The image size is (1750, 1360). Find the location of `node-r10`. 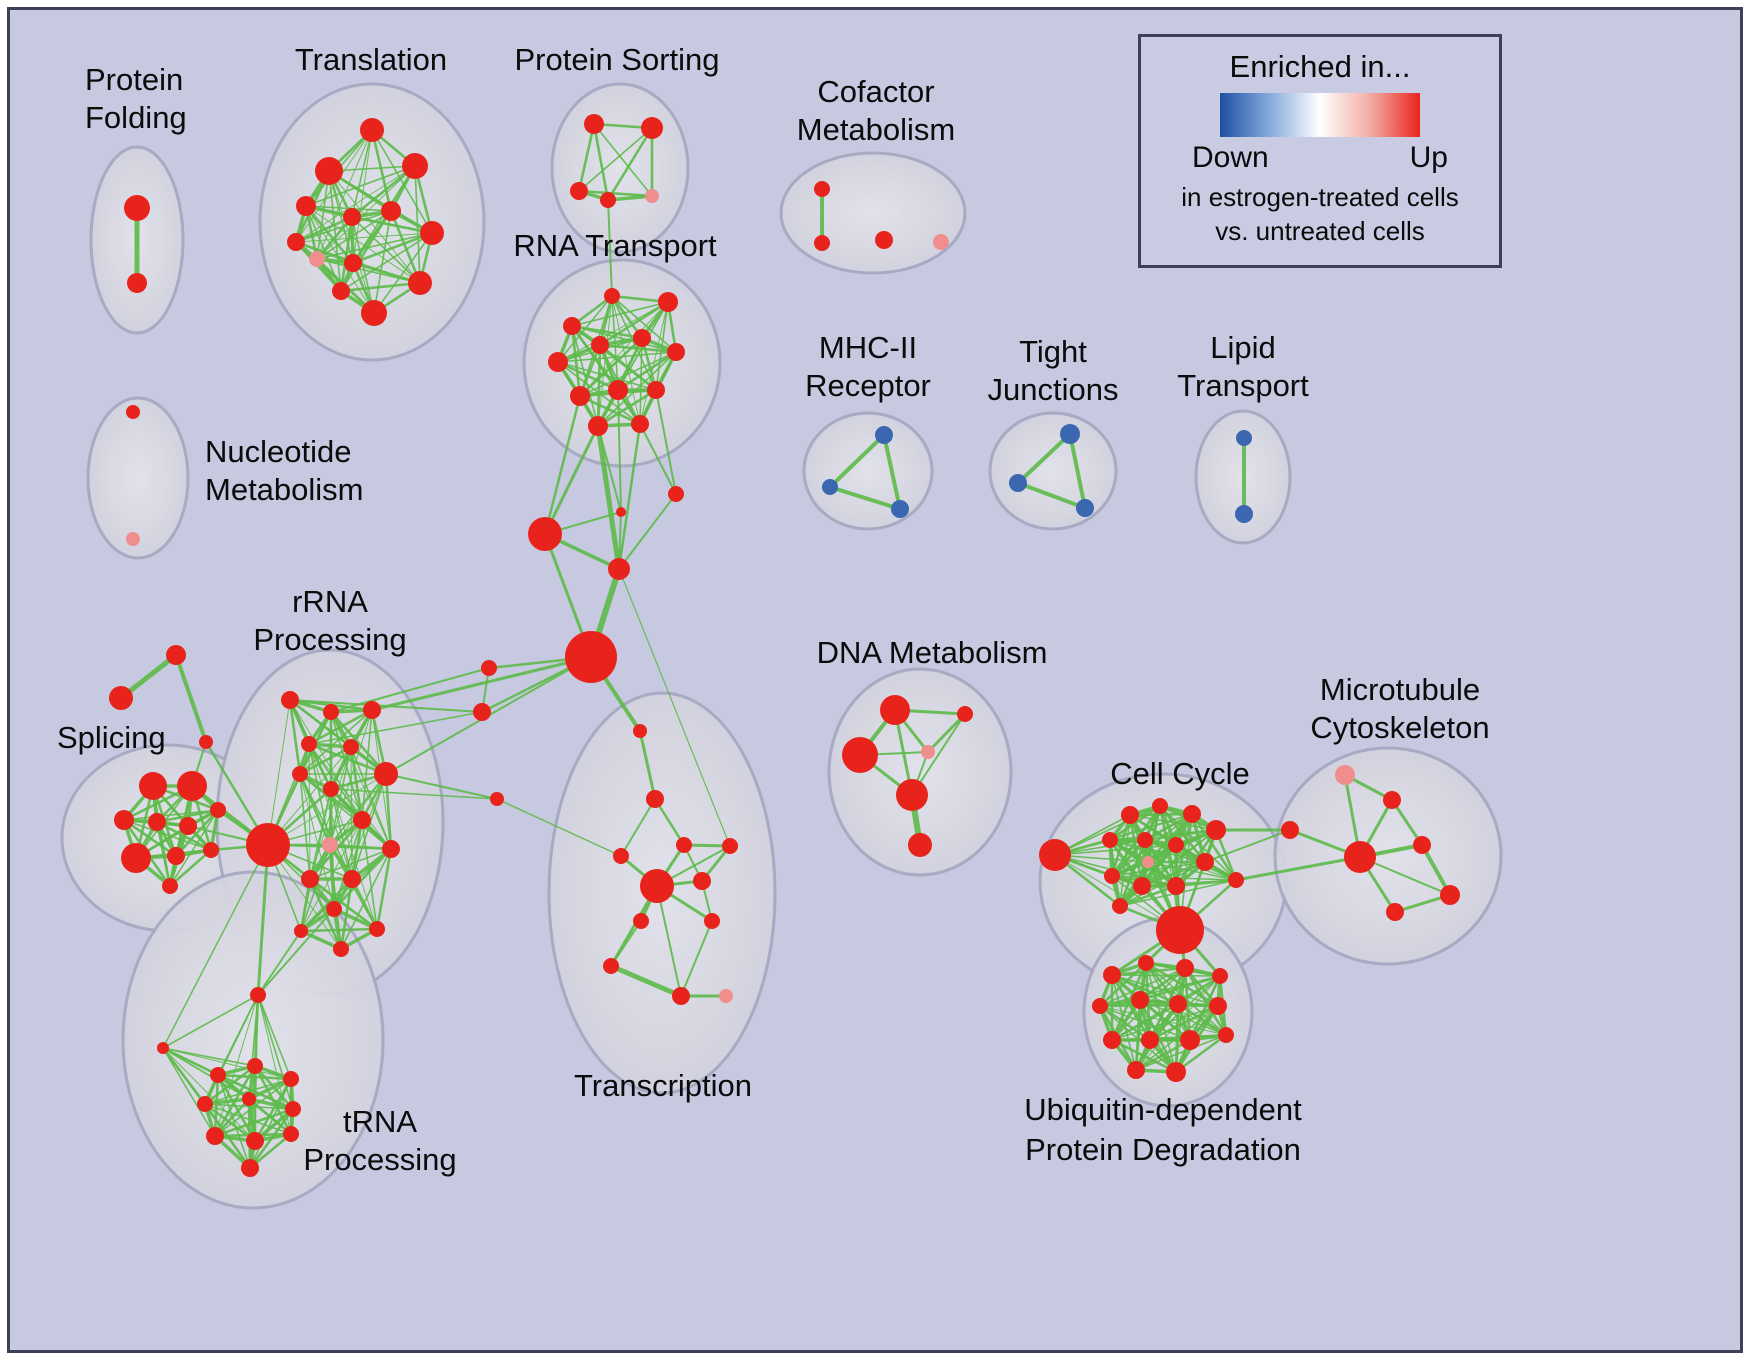

node-r10 is located at coordinates (656, 390).